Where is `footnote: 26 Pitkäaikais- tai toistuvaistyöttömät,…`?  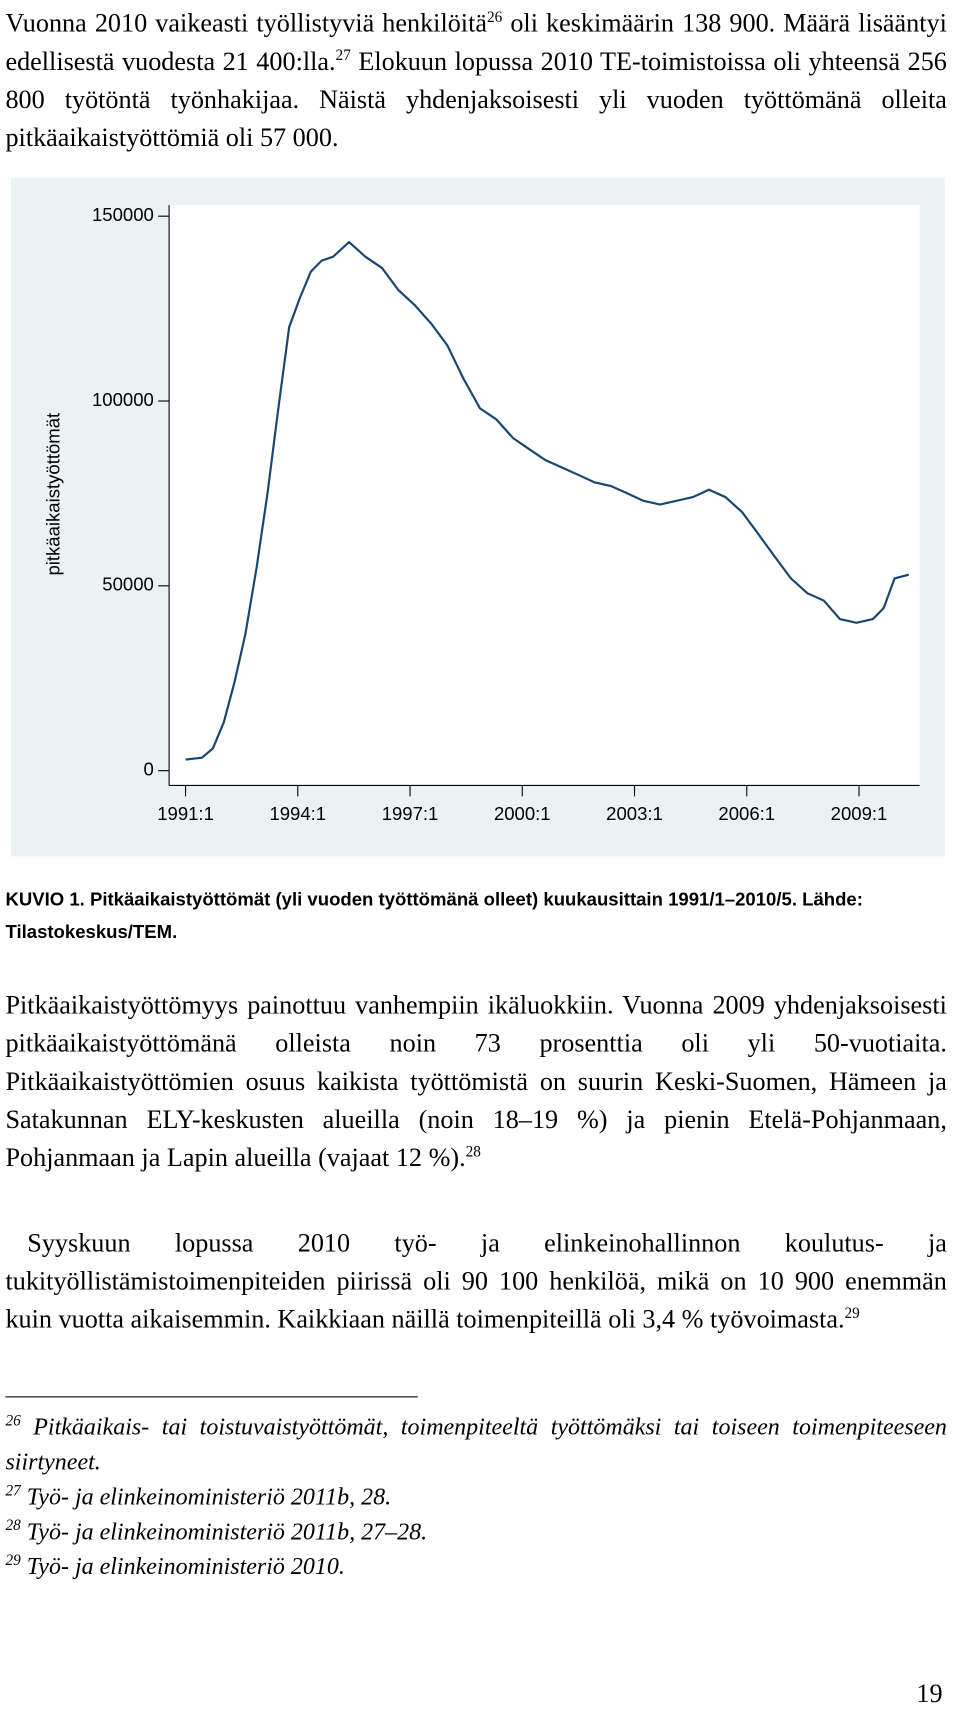
footnote: 26 Pitkäaikais- tai toistuvaistyöttömät,… is located at coordinates (475, 1444).